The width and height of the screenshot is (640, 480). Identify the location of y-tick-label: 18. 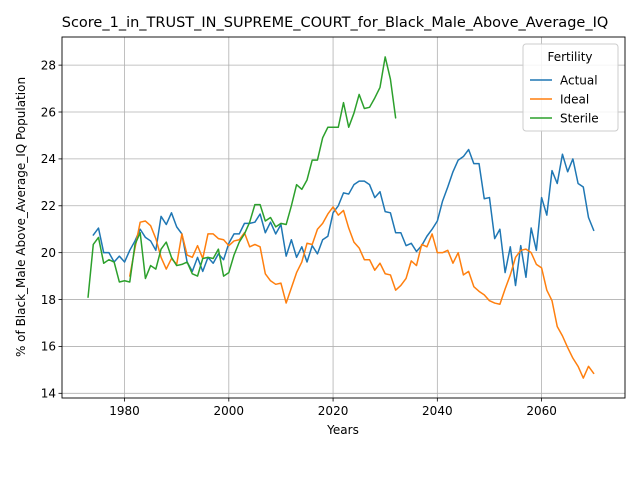
(48, 300).